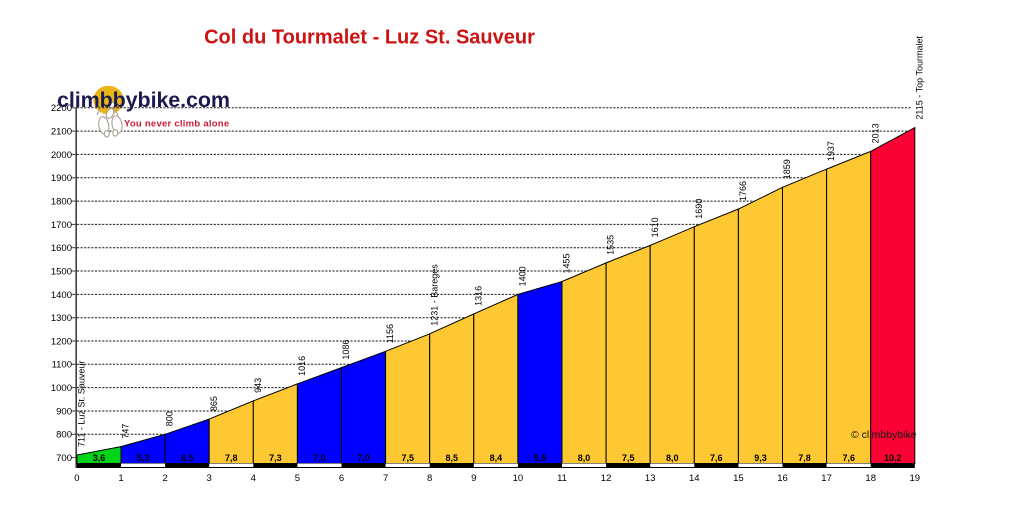  Describe the element at coordinates (369, 38) in the screenshot. I see `svg-text:Col du Tourmalet - Luz St. Sau: Col du Tourmalet - Luz St. Sauveur` at that location.